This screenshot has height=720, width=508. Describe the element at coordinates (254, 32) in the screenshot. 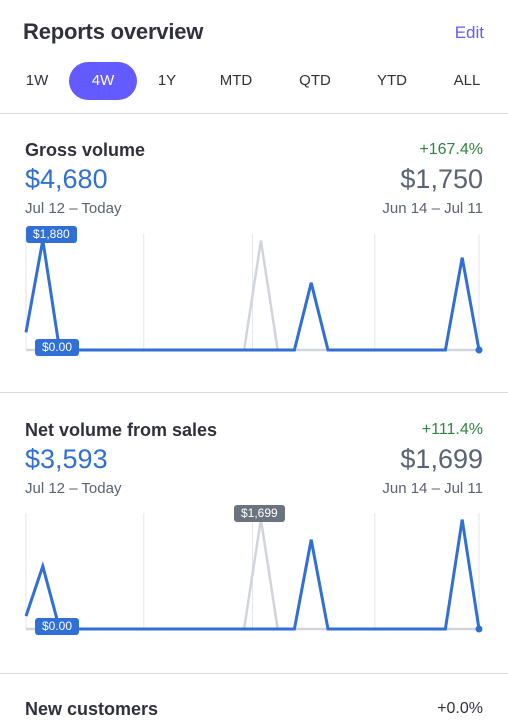

I see `header: Reports overview Edit` at that location.